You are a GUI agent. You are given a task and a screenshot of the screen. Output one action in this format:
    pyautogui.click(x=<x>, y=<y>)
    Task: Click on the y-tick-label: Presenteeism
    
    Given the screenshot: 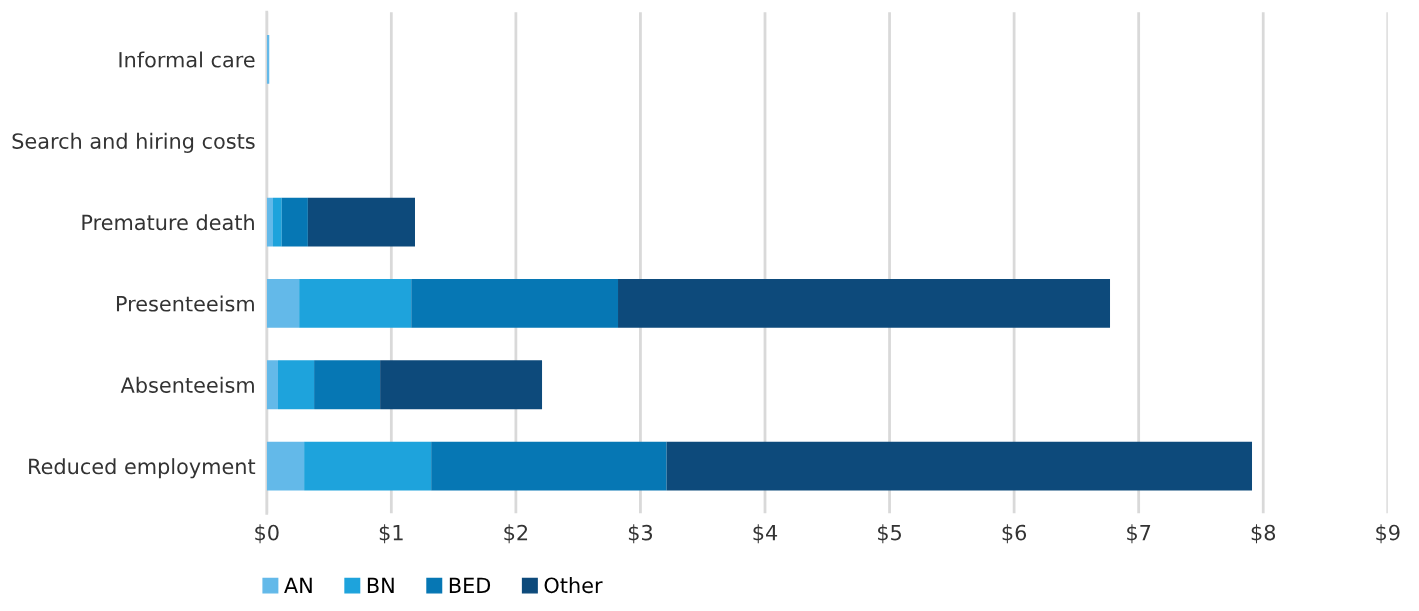 What is the action you would take?
    pyautogui.click(x=185, y=303)
    